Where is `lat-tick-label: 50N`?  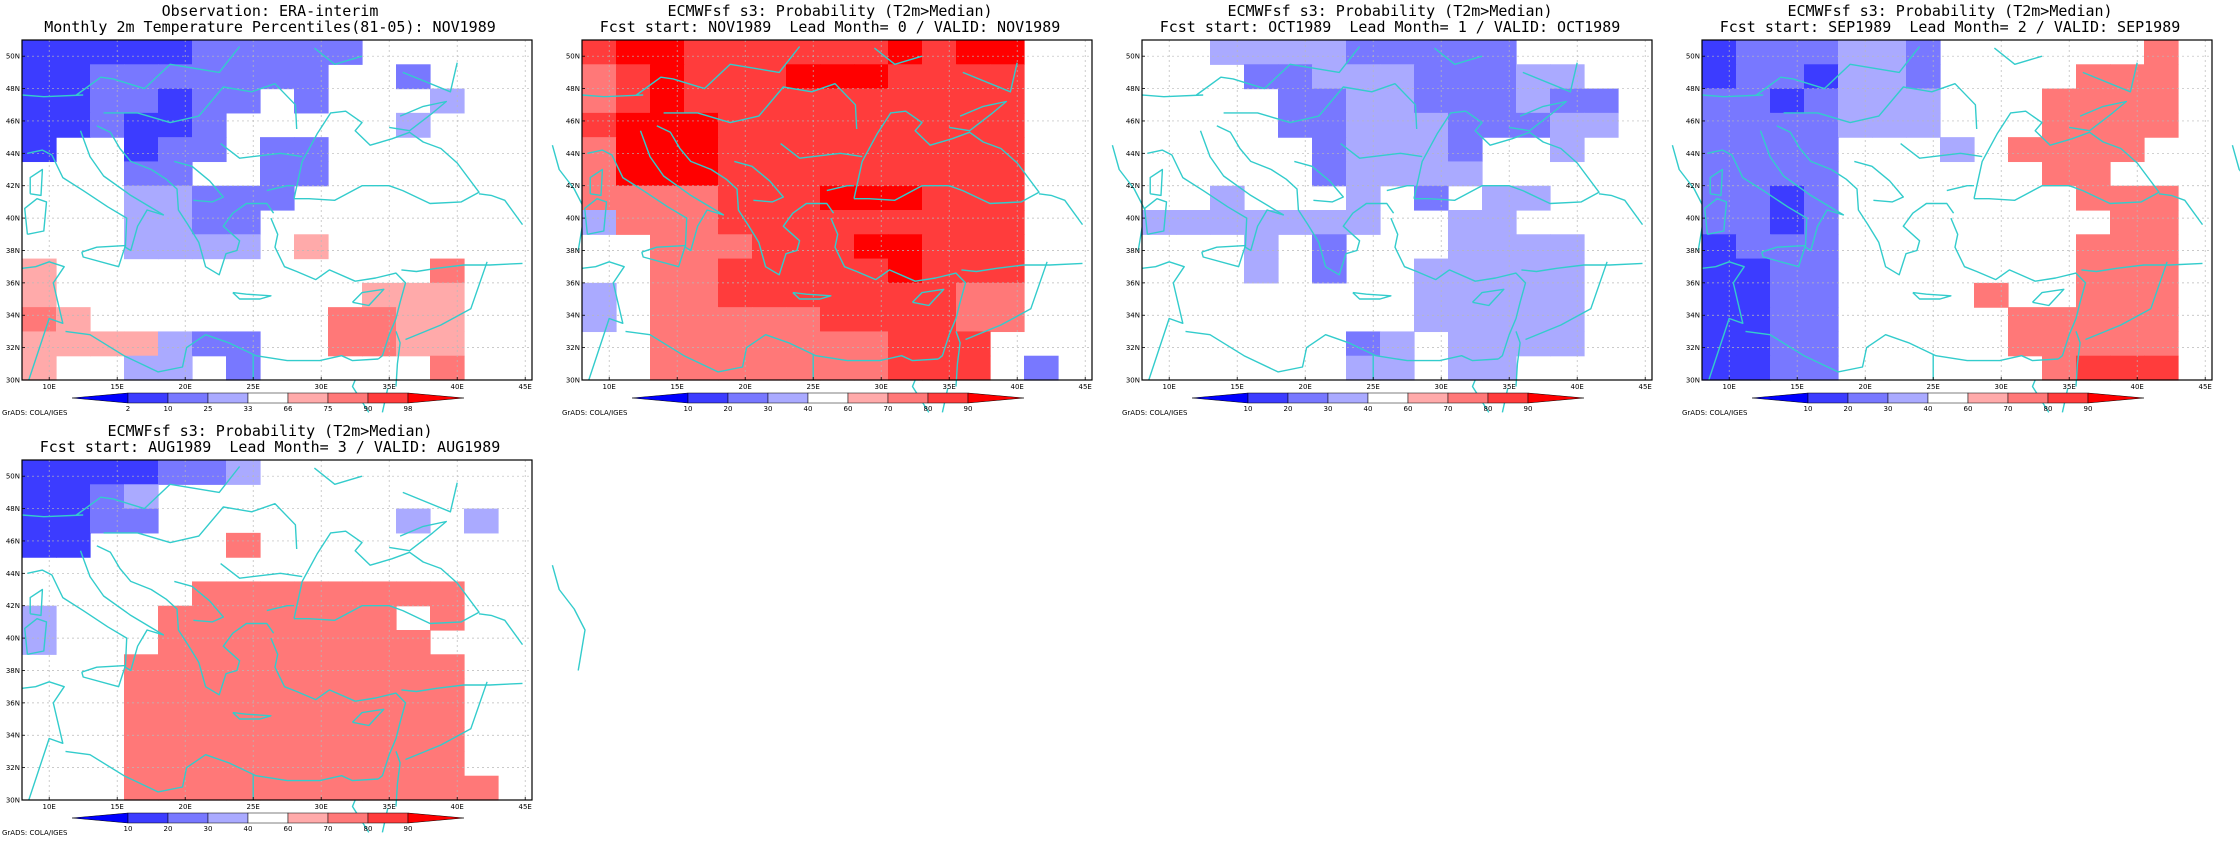
lat-tick-label: 50N is located at coordinates (13, 477).